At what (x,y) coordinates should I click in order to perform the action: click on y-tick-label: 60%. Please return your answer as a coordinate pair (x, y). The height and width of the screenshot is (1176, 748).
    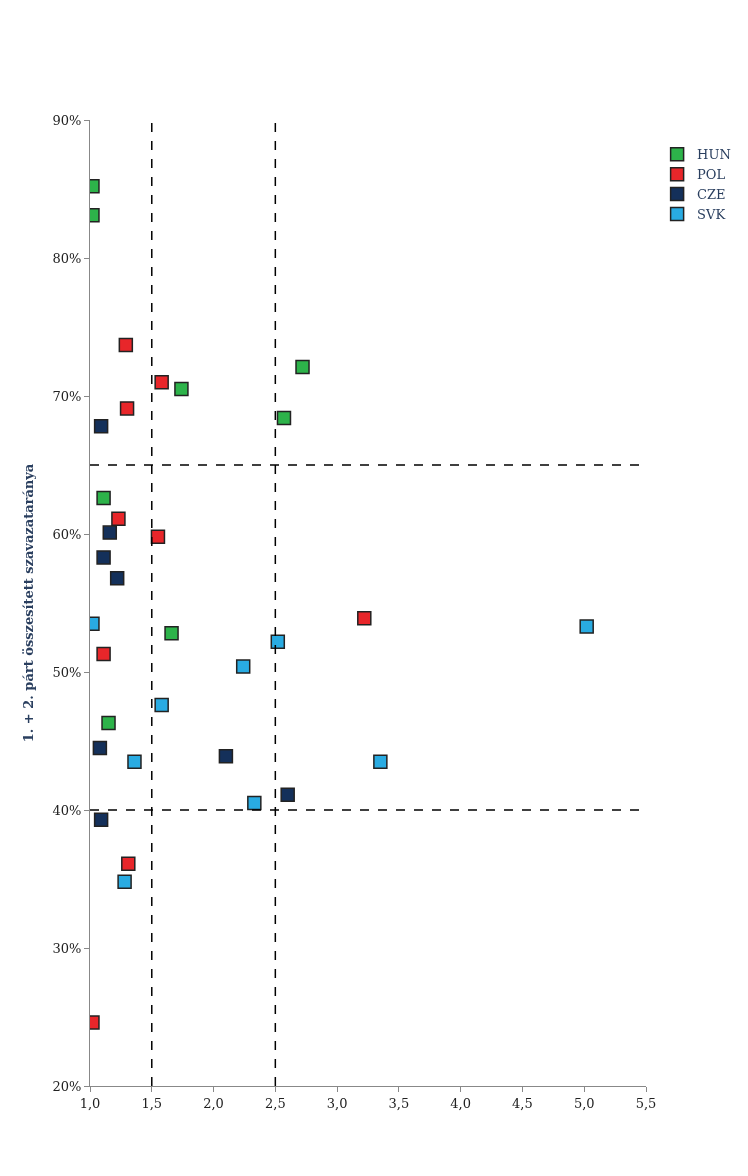
    Looking at the image, I should click on (67, 534).